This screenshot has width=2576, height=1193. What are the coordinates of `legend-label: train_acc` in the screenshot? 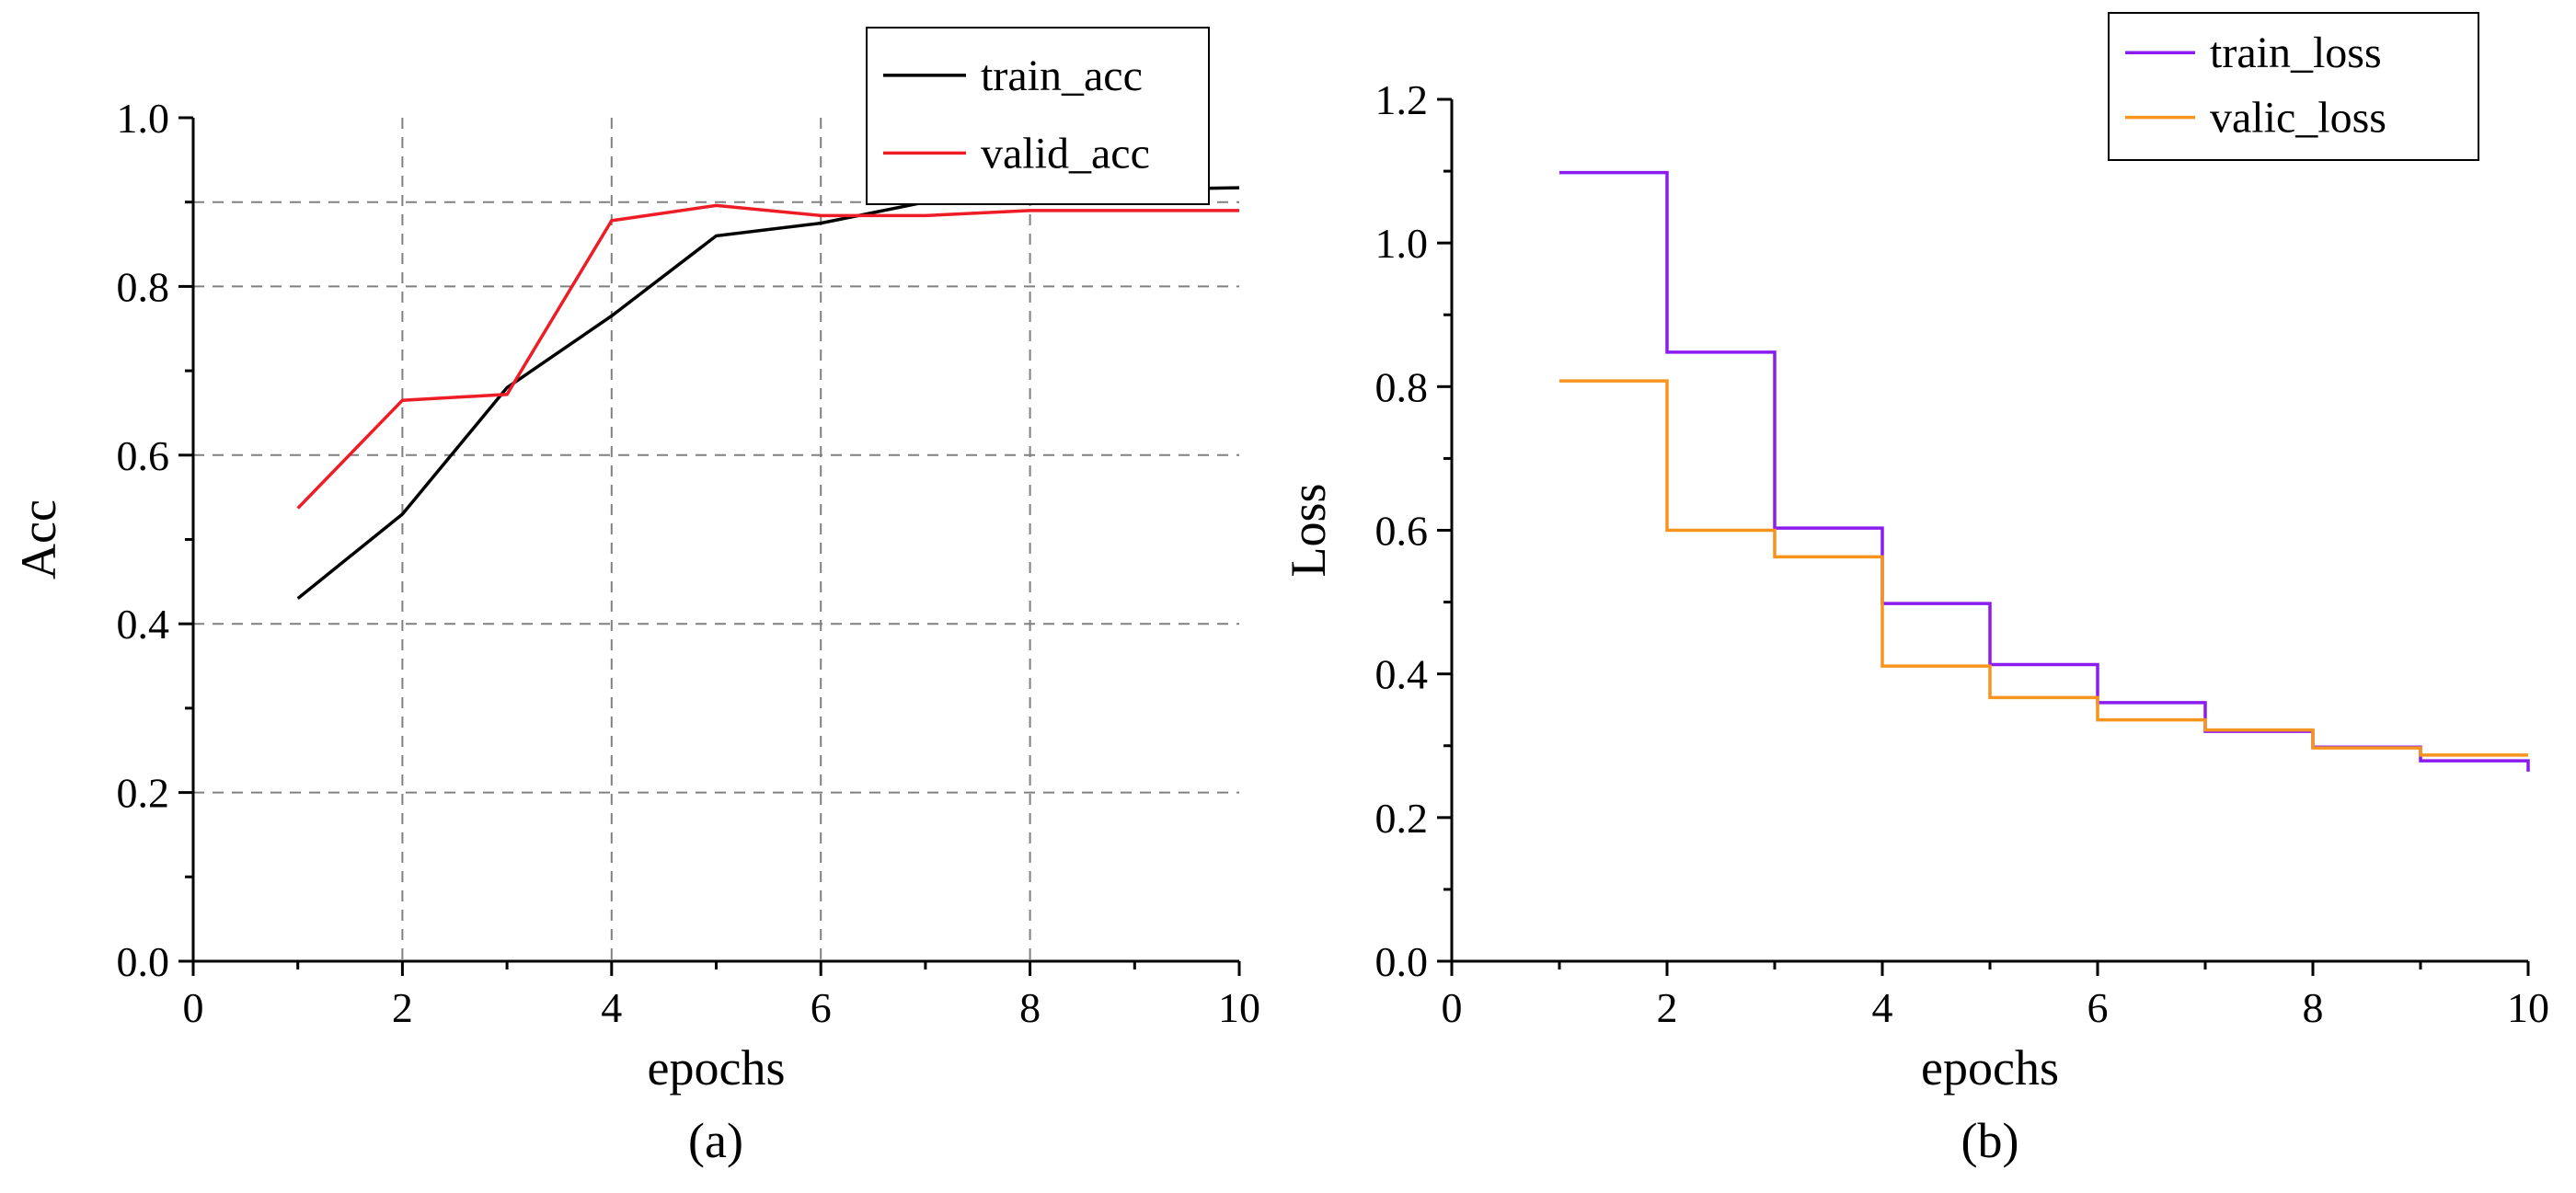 It's located at (1062, 76).